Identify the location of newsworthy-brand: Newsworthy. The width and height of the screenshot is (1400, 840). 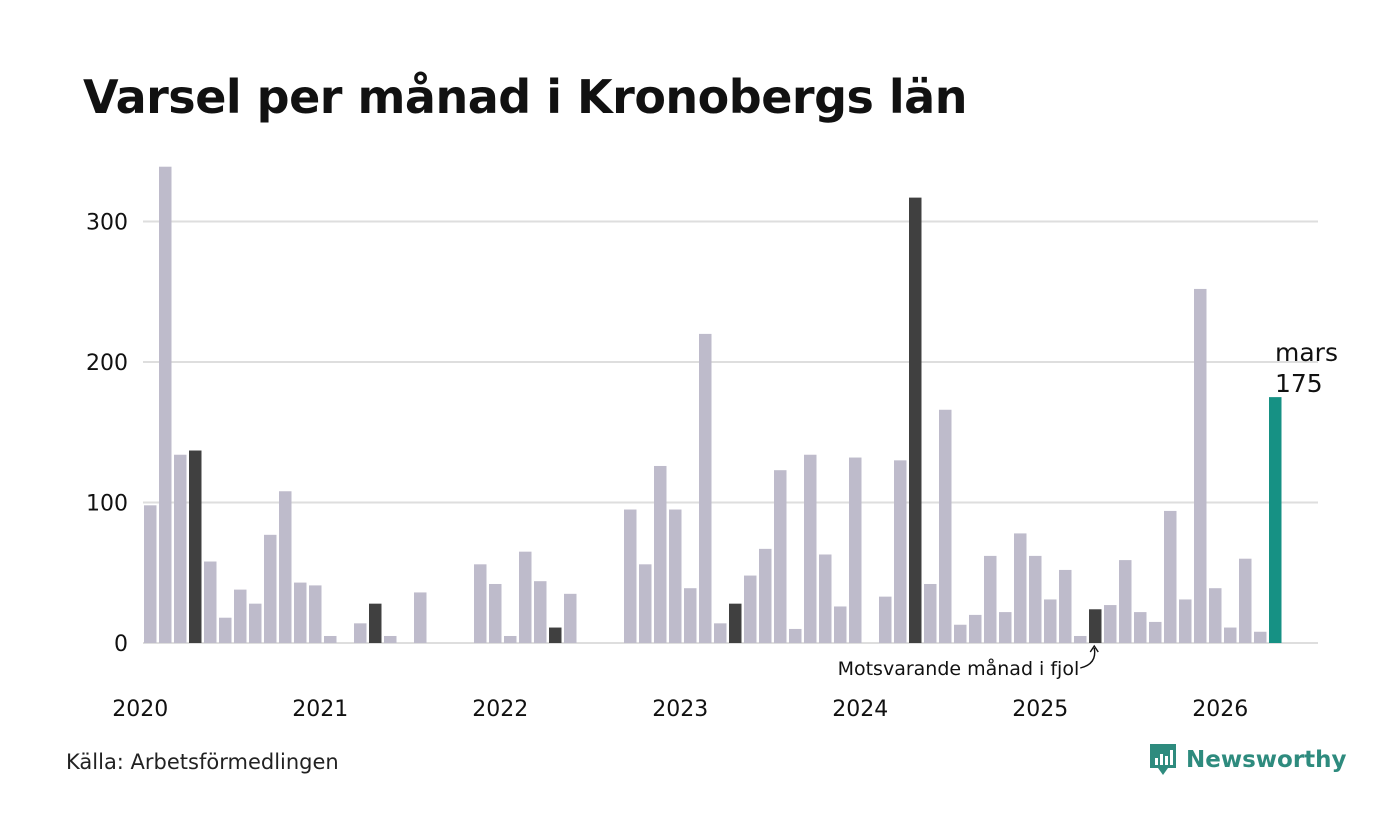
(1247, 760).